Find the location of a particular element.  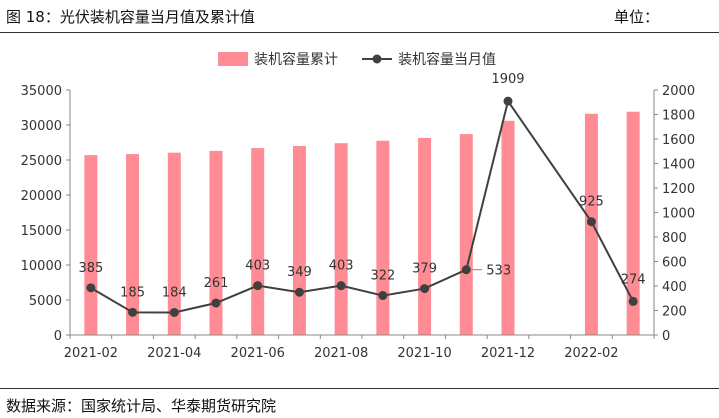

y-left-tick-label: 35000 is located at coordinates (41, 91).